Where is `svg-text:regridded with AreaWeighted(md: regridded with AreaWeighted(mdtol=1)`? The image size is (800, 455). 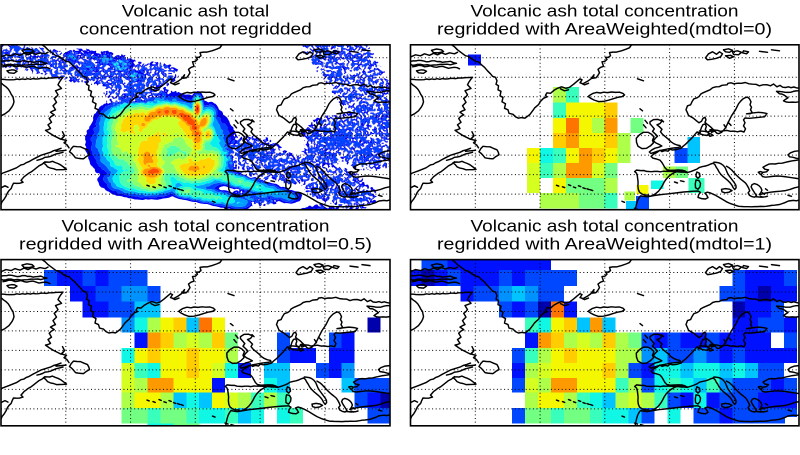
svg-text:regridded with AreaWeighted(md: regridded with AreaWeighted(mdtol=1) is located at coordinates (604, 244).